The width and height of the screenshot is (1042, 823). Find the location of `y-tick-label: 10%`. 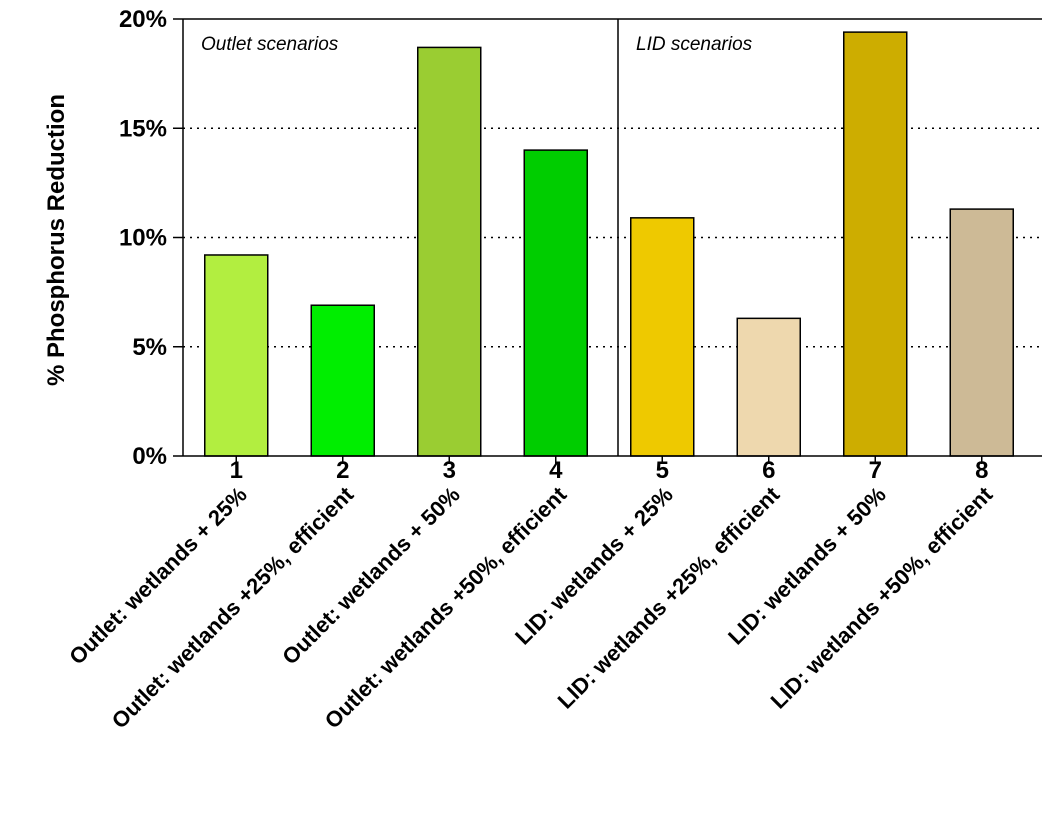

y-tick-label: 10% is located at coordinates (143, 238).